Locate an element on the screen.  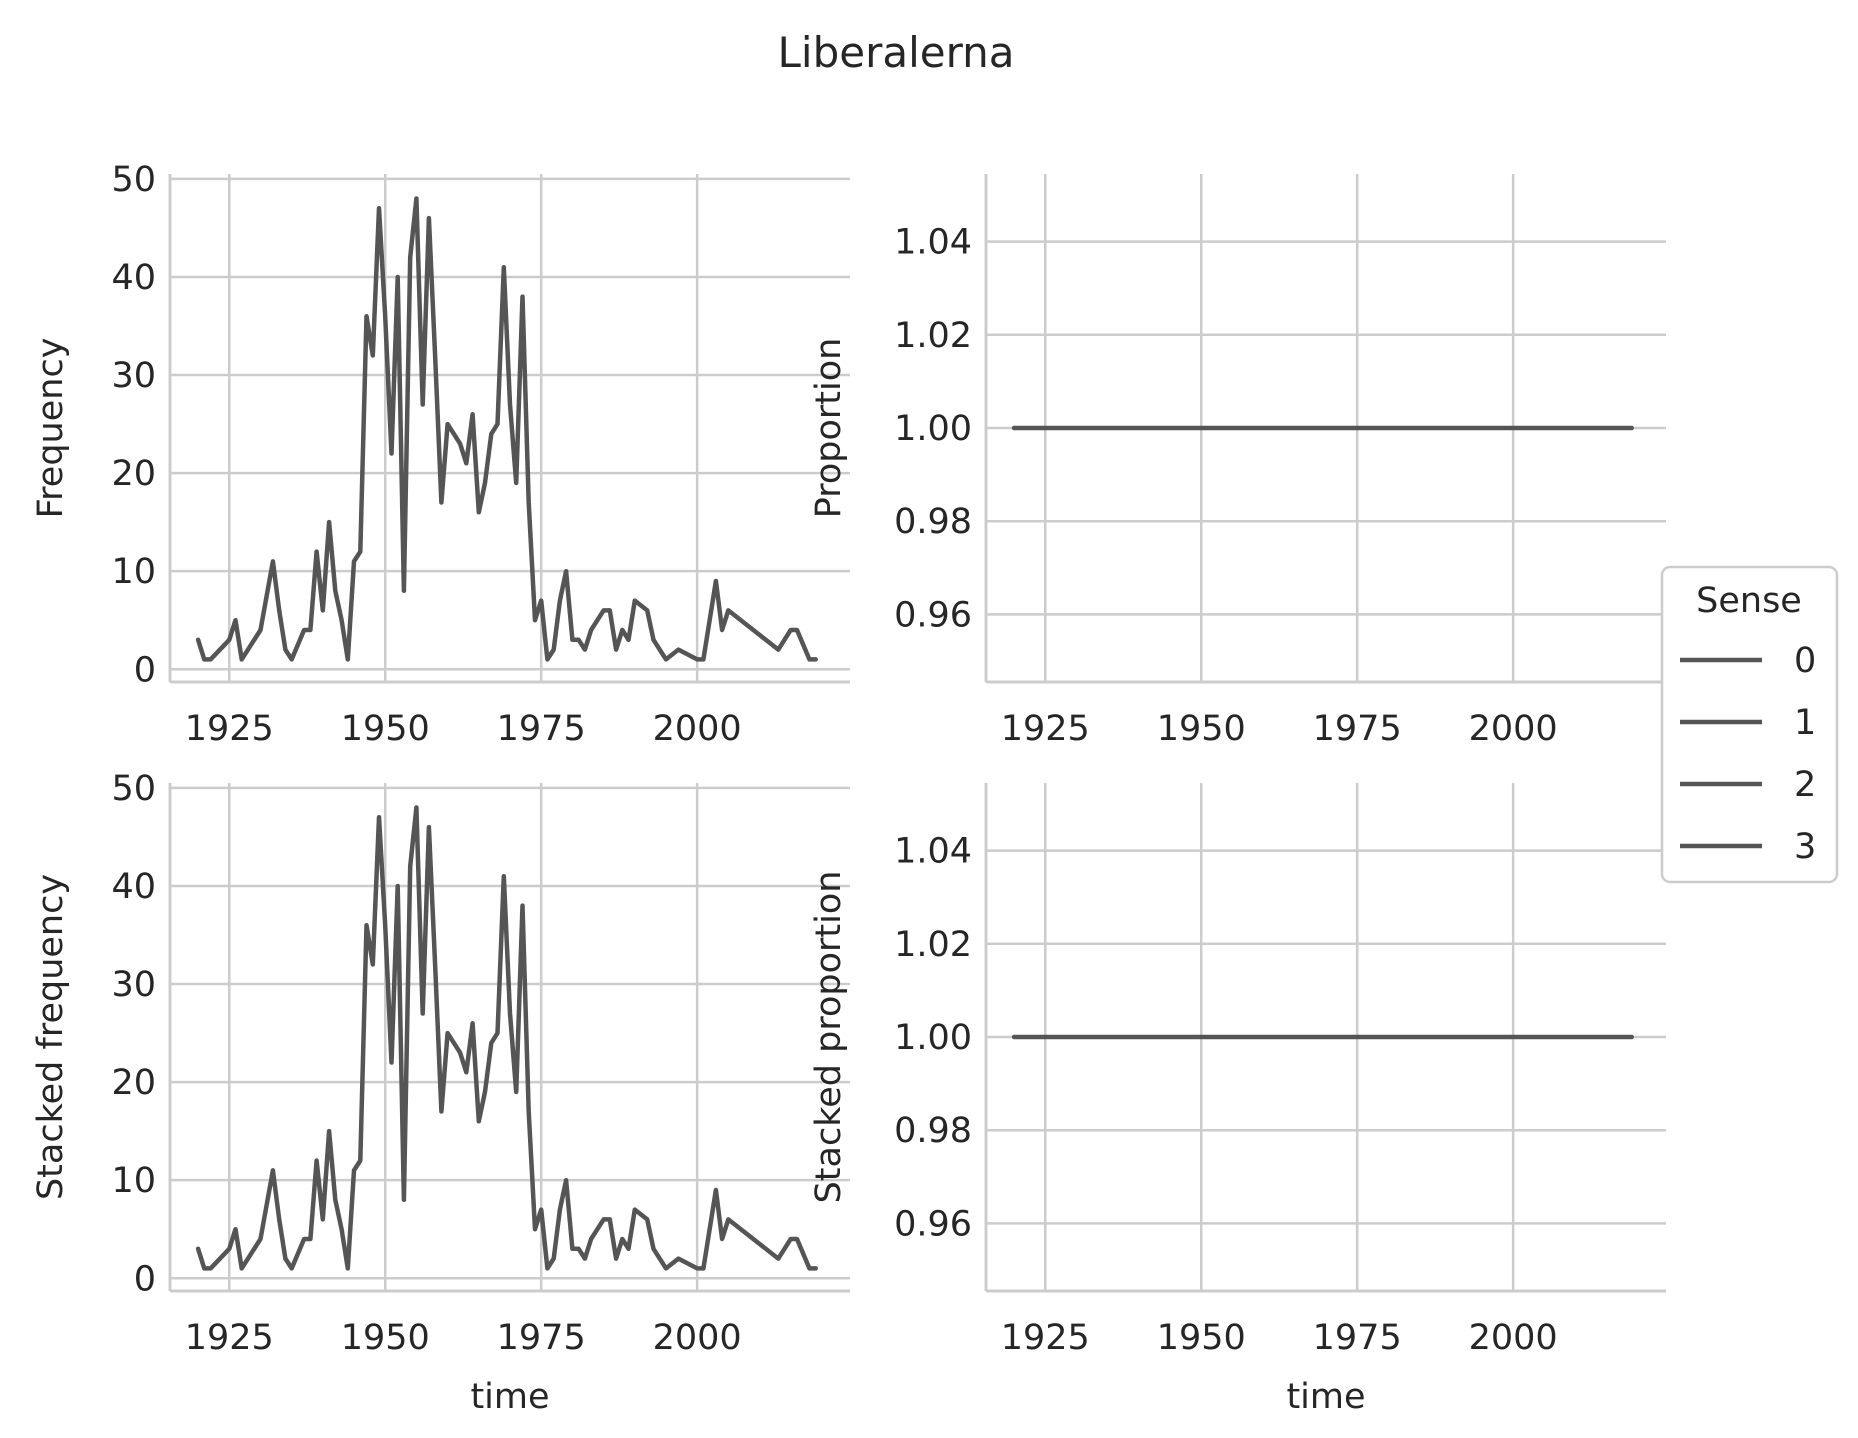
legend: Sense 0 1 2 3 is located at coordinates (1749, 724).